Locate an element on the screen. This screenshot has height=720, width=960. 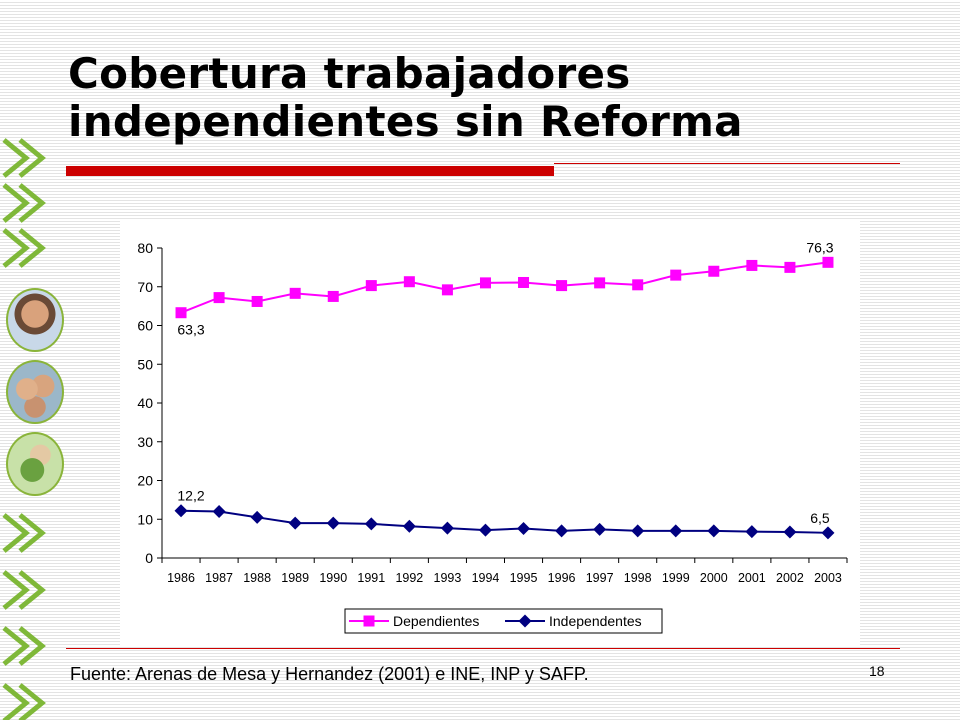
data-label: 12,2 is located at coordinates (190, 496).